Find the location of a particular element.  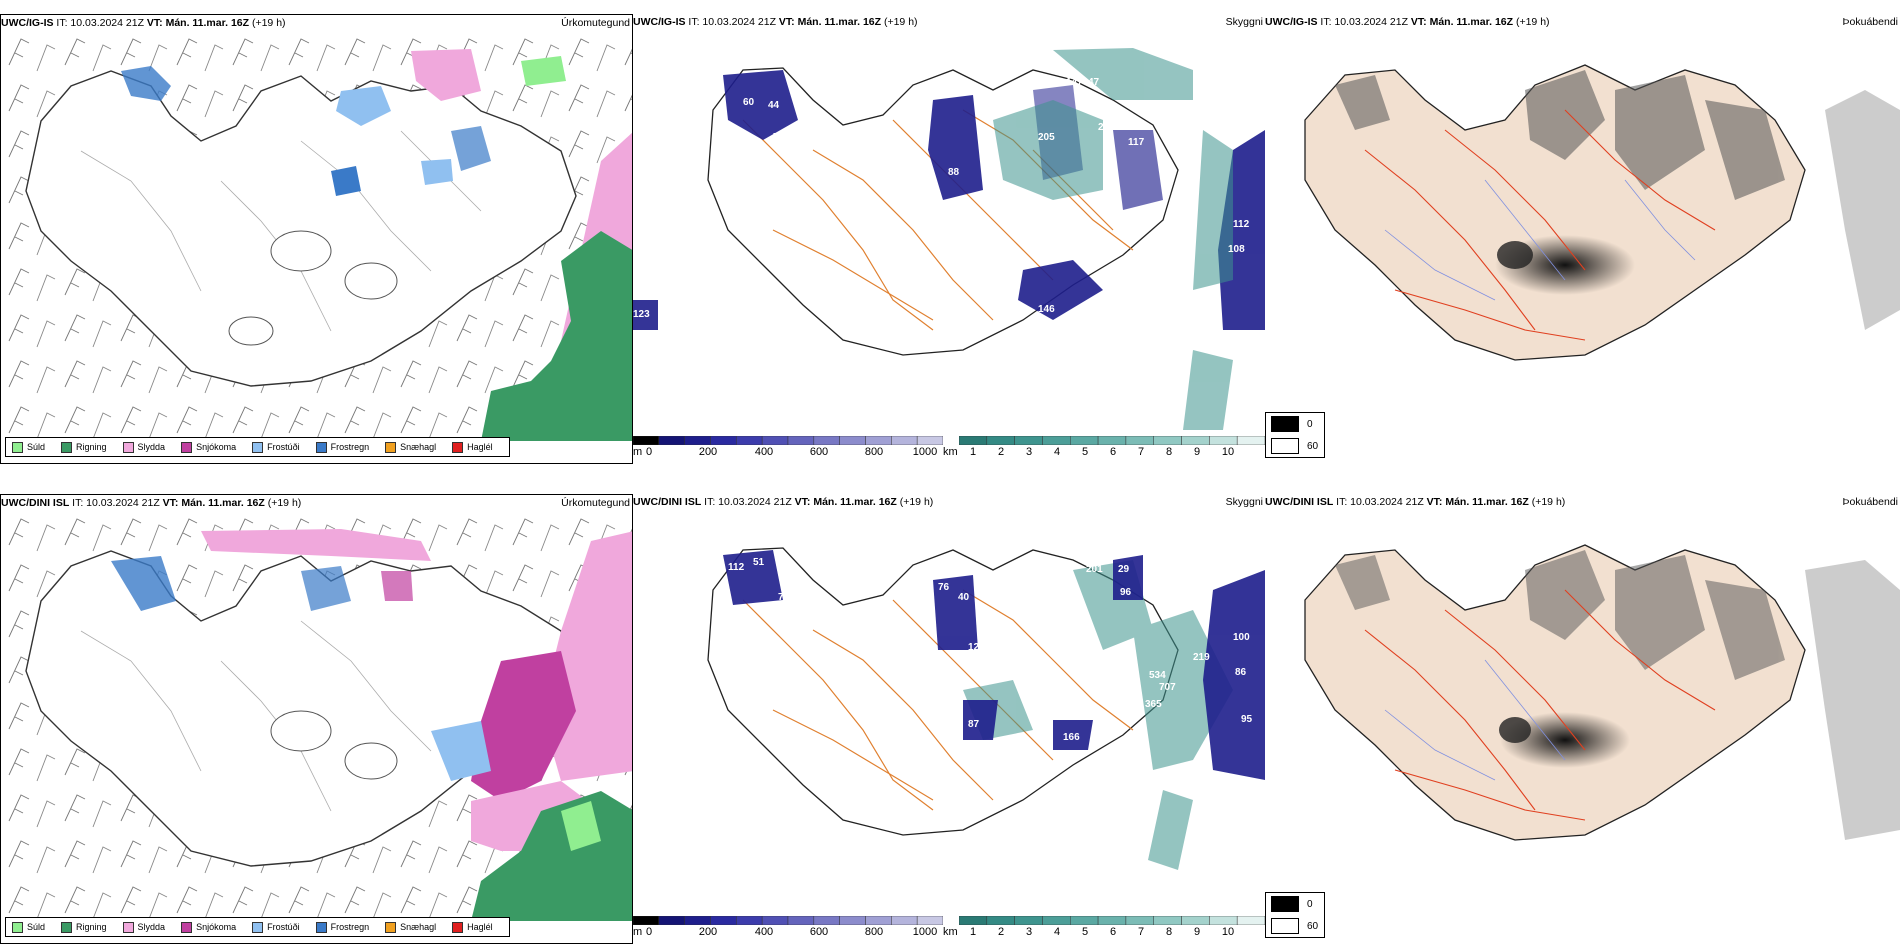

vis-num: 88 is located at coordinates (954, 172).